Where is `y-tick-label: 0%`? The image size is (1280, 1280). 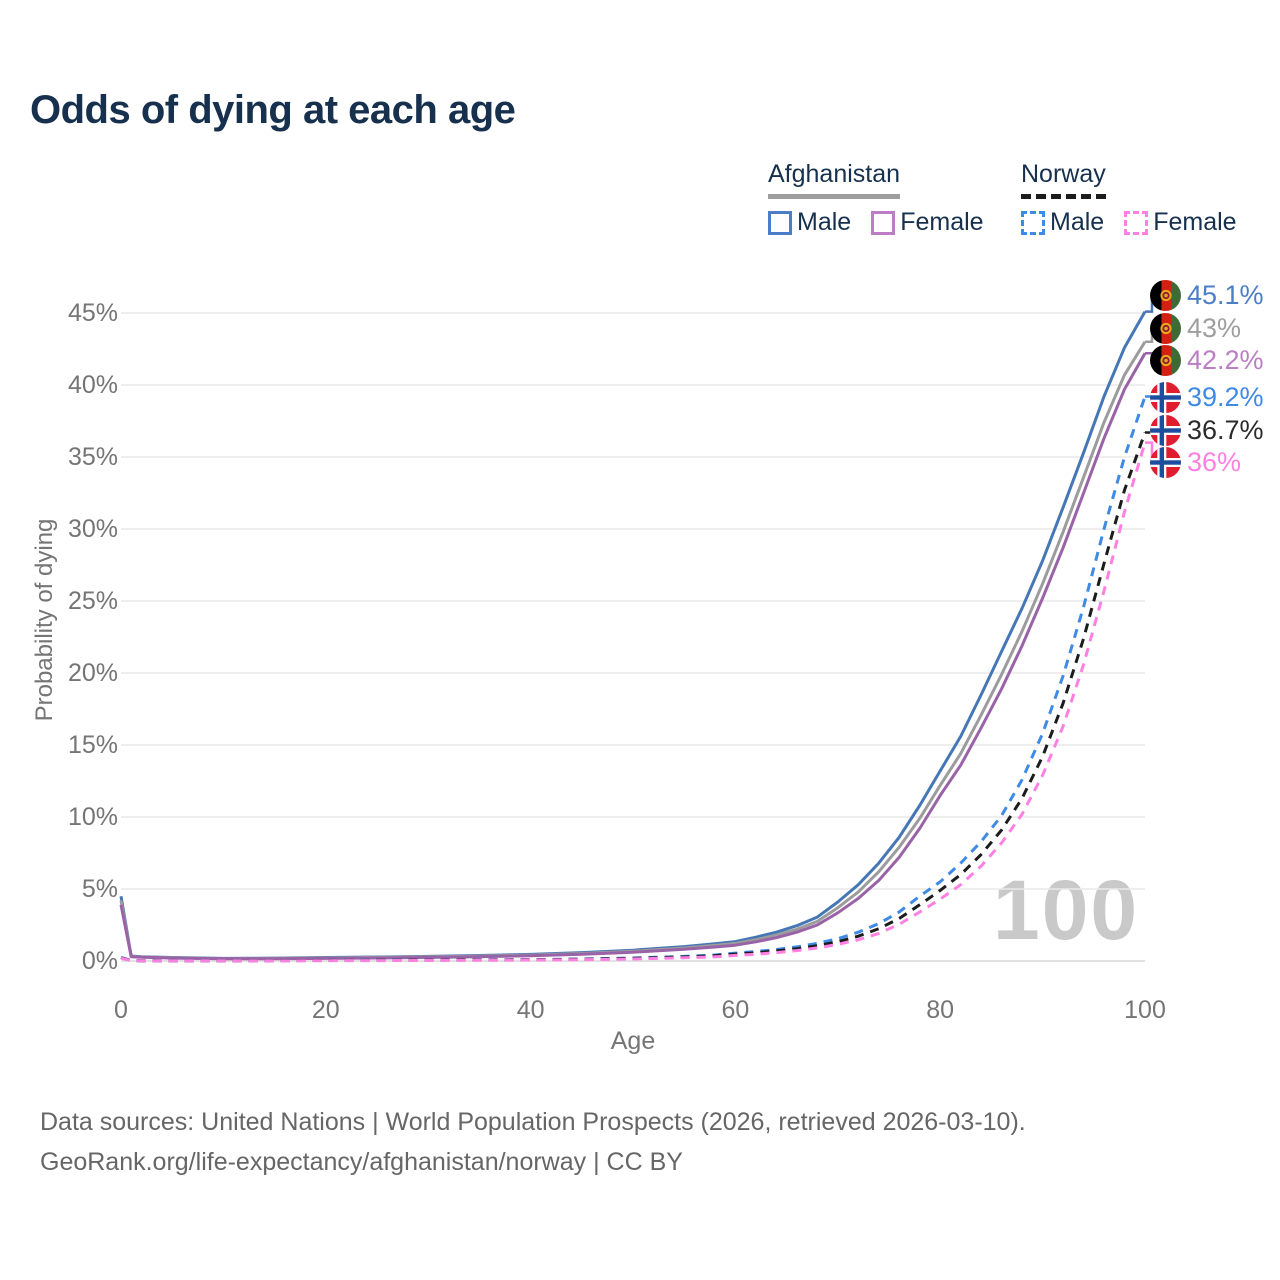 y-tick-label: 0% is located at coordinates (99, 961).